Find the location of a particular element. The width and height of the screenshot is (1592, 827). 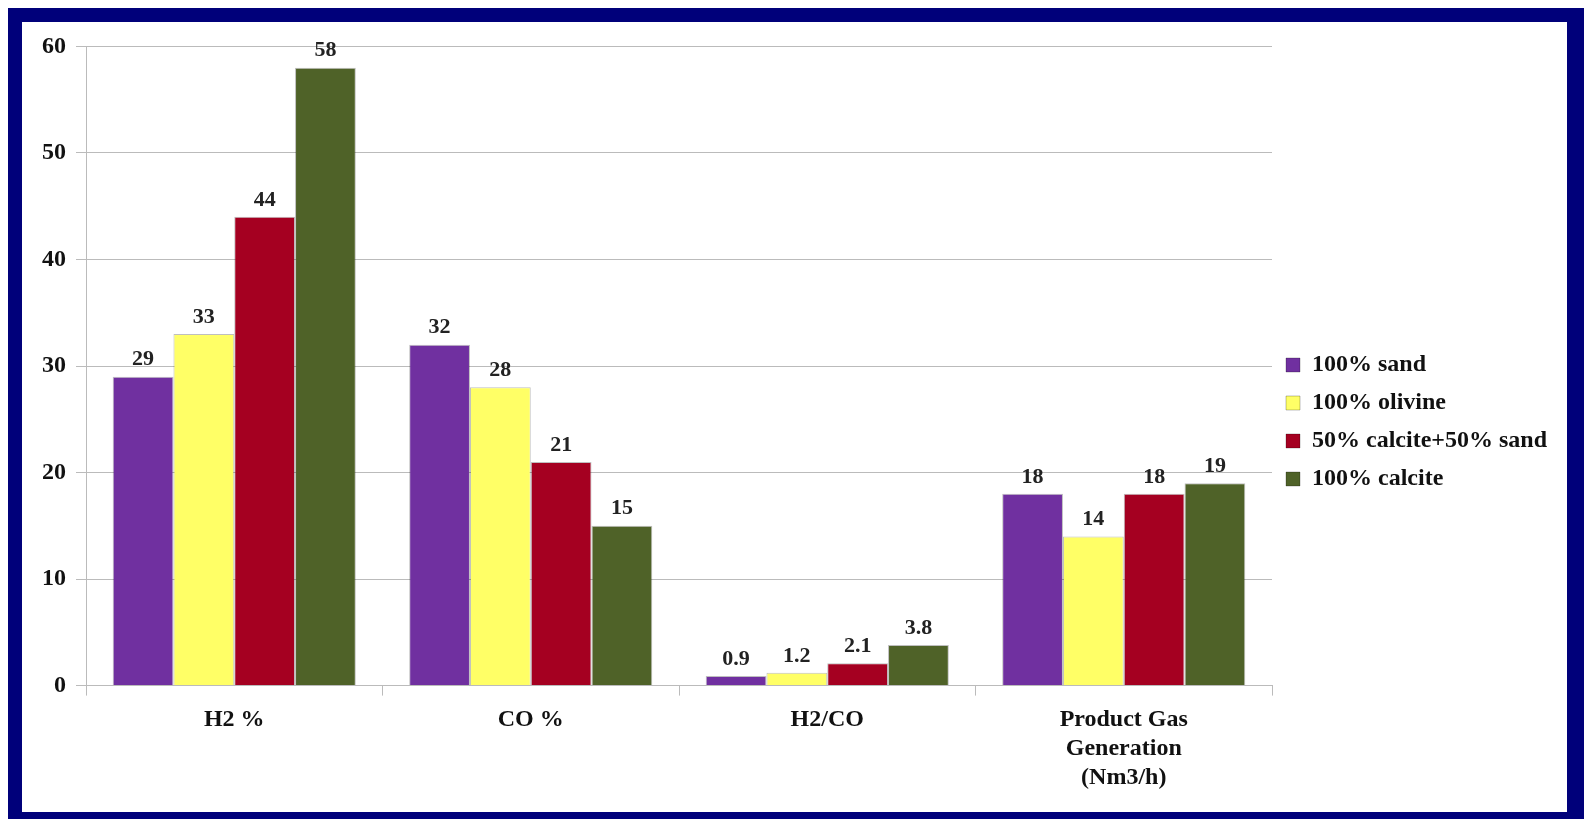

y-tick-label: 30 is located at coordinates (54, 364).